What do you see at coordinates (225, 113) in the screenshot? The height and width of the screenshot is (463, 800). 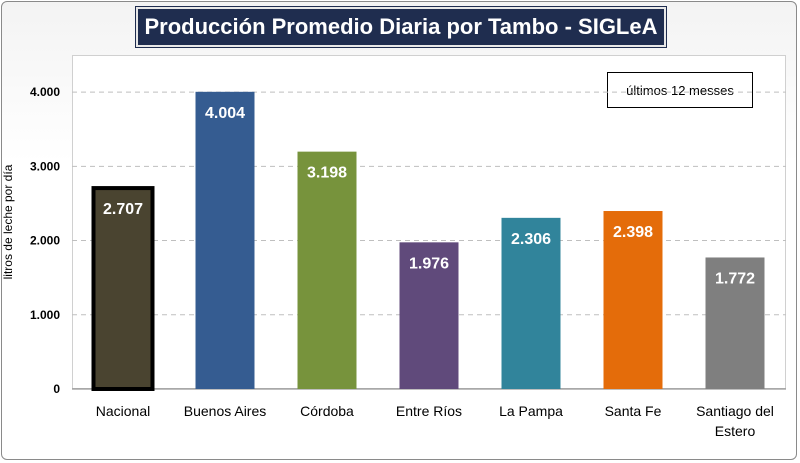 I see `bar-value-label: 4.004` at bounding box center [225, 113].